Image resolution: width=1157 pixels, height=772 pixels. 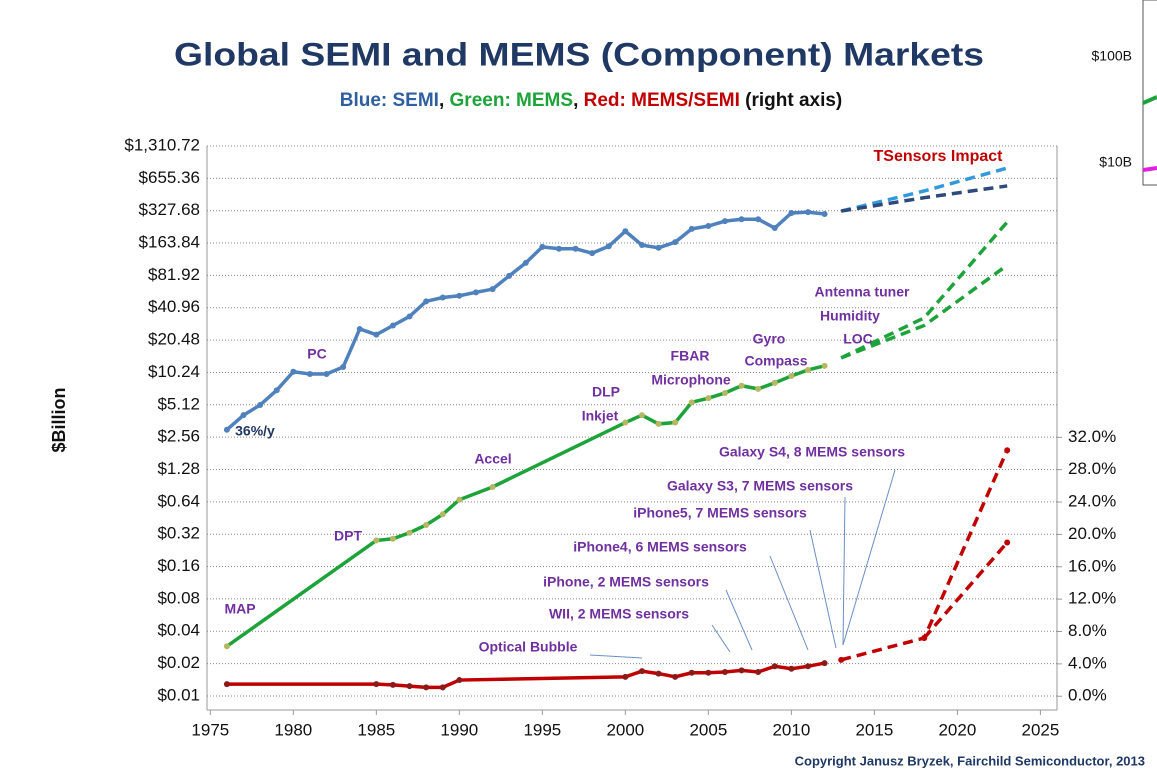 I want to click on annotation: MAP, so click(x=239, y=609).